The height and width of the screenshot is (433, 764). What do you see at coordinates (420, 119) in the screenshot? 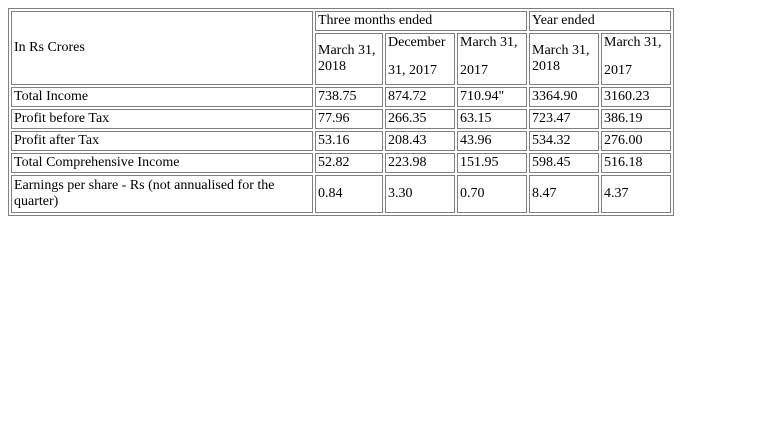
I see `cell-value: 266.35` at bounding box center [420, 119].